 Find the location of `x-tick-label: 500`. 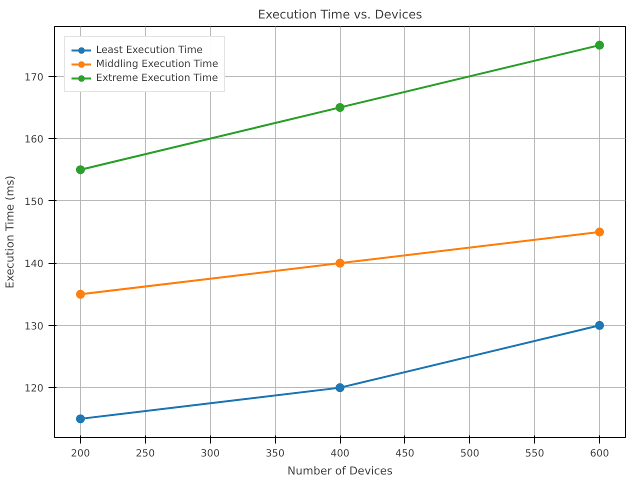

x-tick-label: 500 is located at coordinates (470, 454).